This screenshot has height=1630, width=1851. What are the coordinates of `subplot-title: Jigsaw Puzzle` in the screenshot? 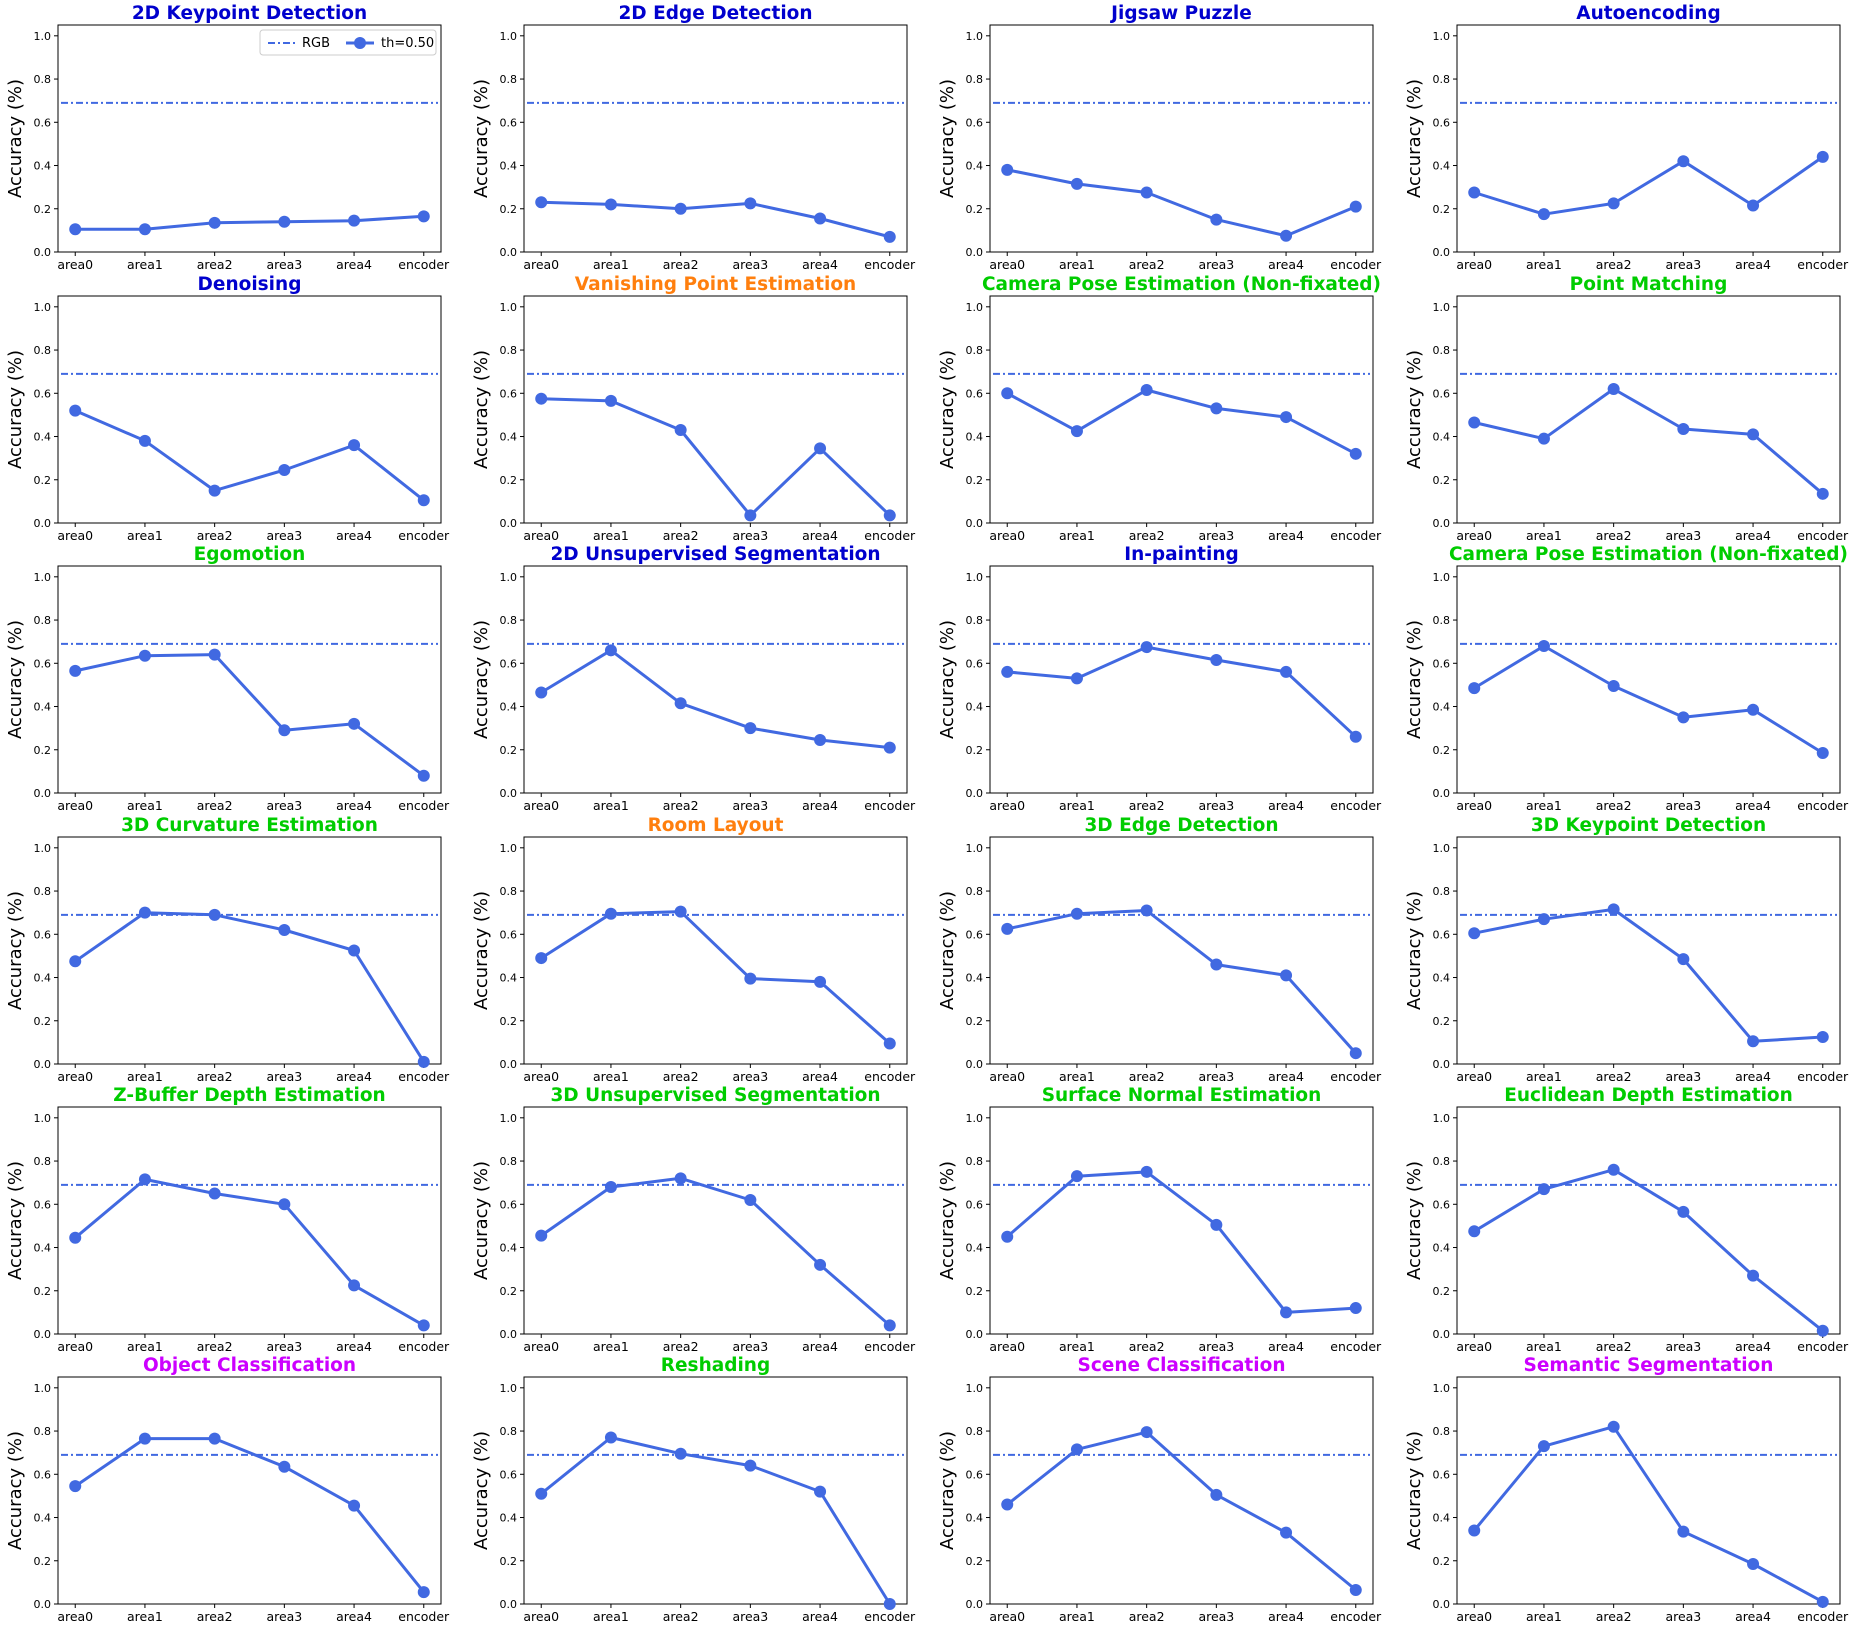 It's located at (1180, 13).